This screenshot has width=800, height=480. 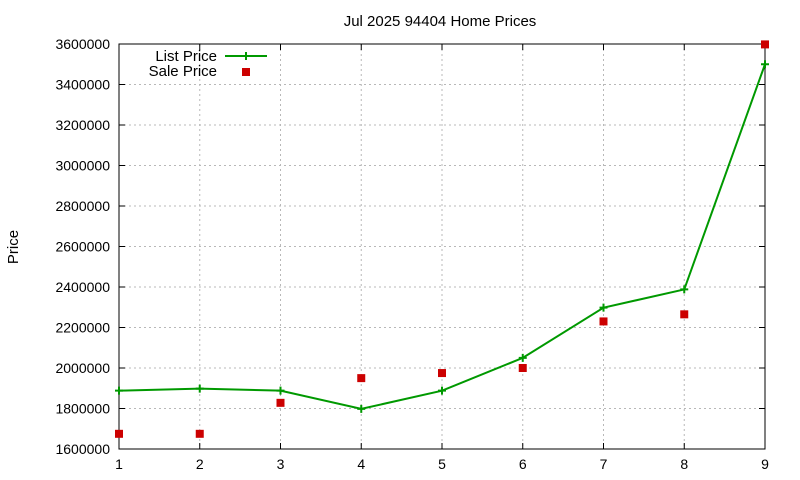 What do you see at coordinates (82, 287) in the screenshot?
I see `y-tick-label: 2400000` at bounding box center [82, 287].